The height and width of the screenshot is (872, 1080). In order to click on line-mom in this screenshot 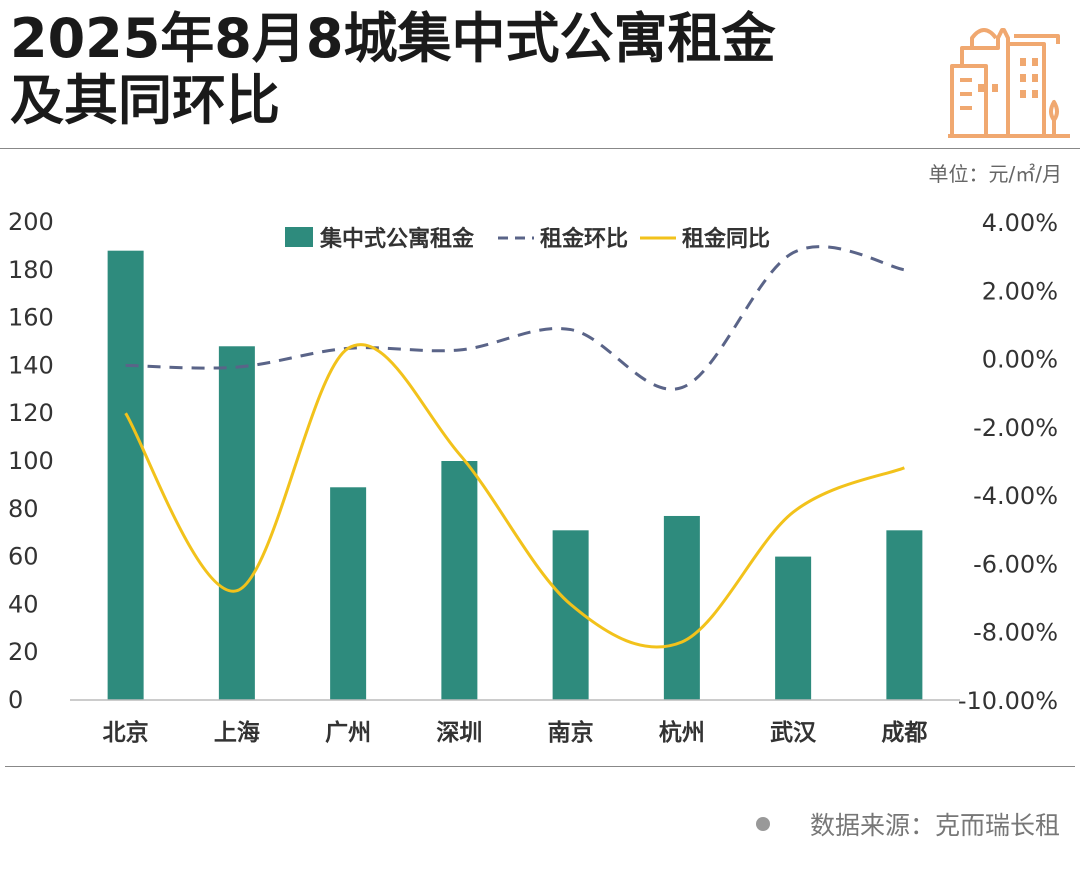, I will do `click(515, 318)`.